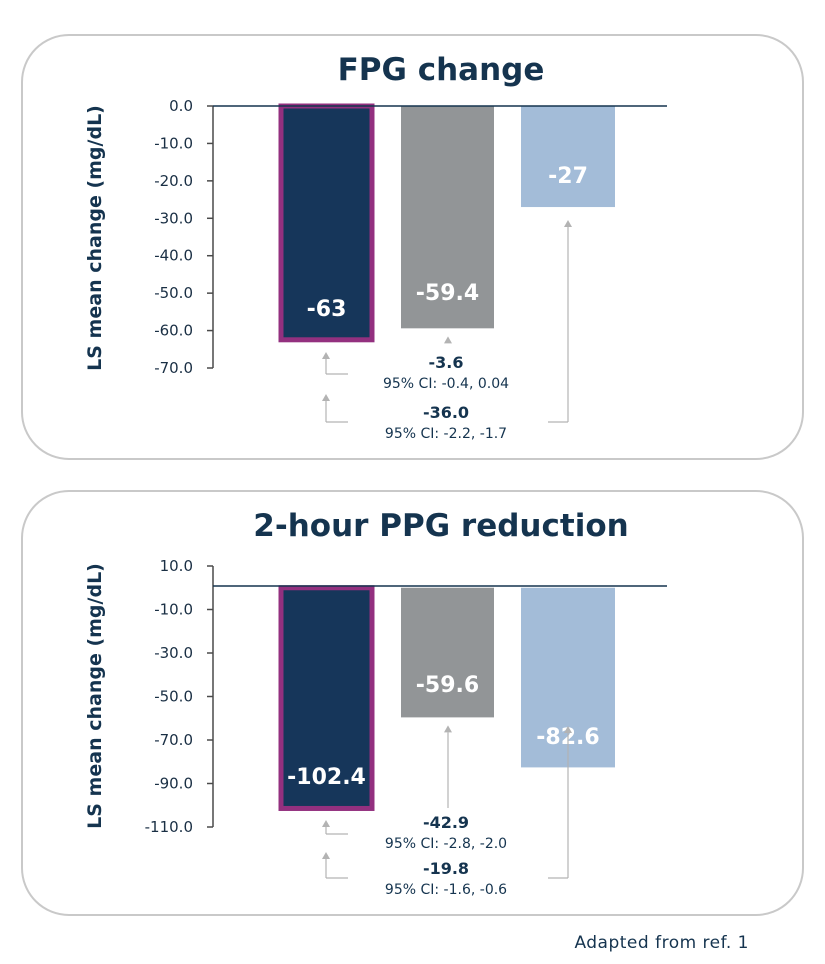  What do you see at coordinates (446, 868) in the screenshot?
I see `ppg-comparison-2-difference: -19.8` at bounding box center [446, 868].